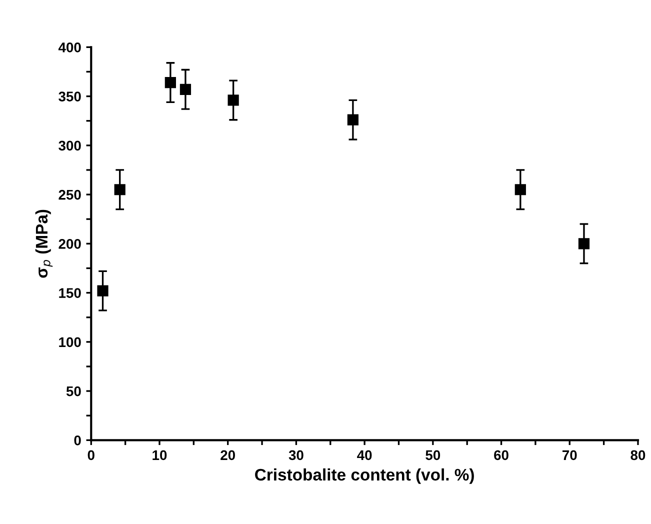  Describe the element at coordinates (364, 476) in the screenshot. I see `x-axis-title: Cristobalite content (vol. %)` at that location.